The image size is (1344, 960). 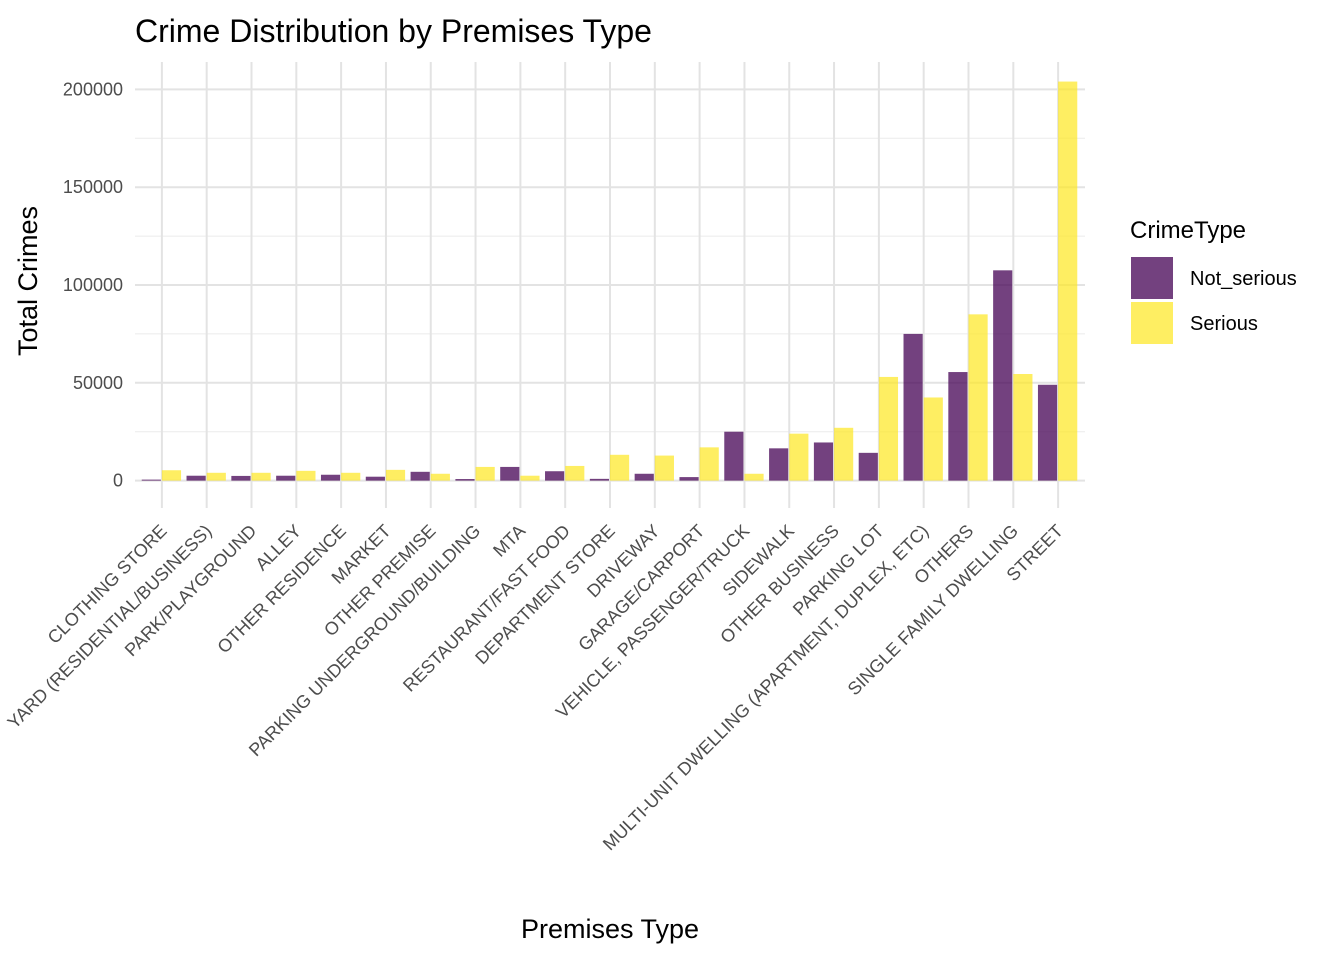 I want to click on x-tick-label: MTA, so click(x=509, y=541).